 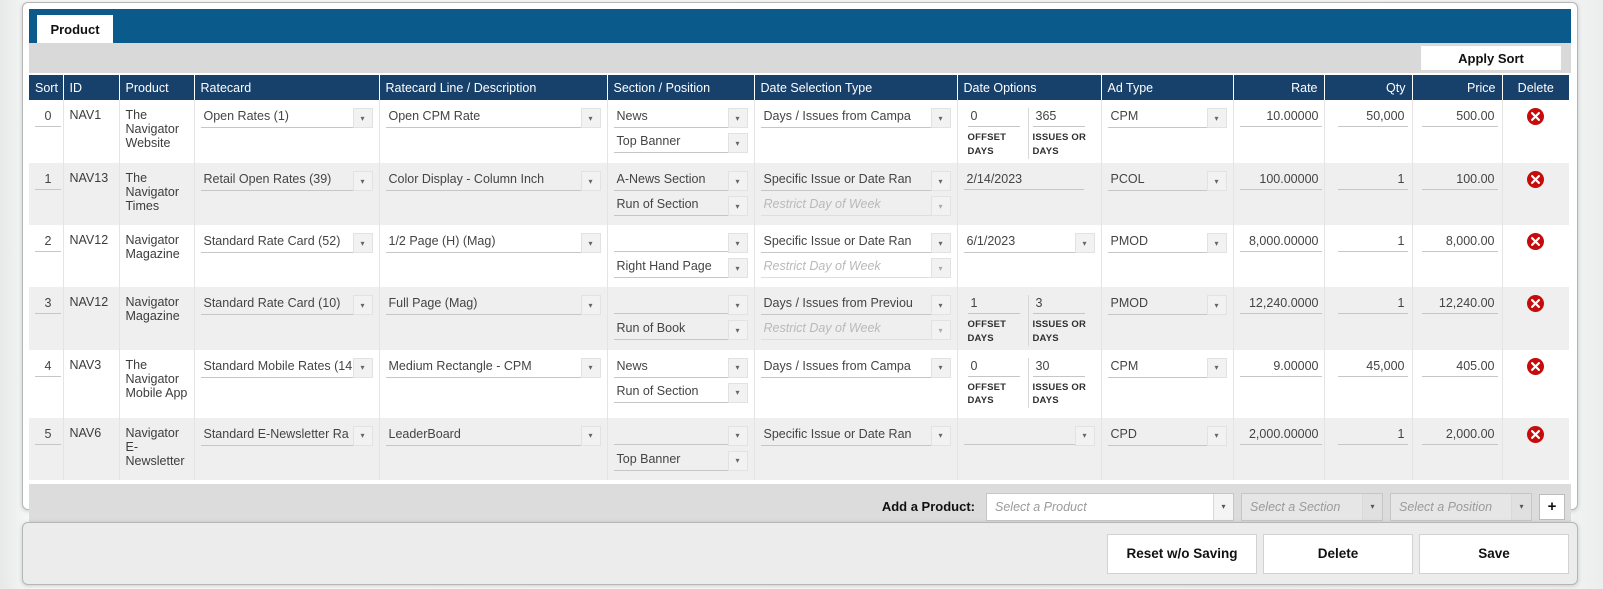 I want to click on ratecard-combobox: Retail Open Rates (39) ▾, so click(x=286, y=181).